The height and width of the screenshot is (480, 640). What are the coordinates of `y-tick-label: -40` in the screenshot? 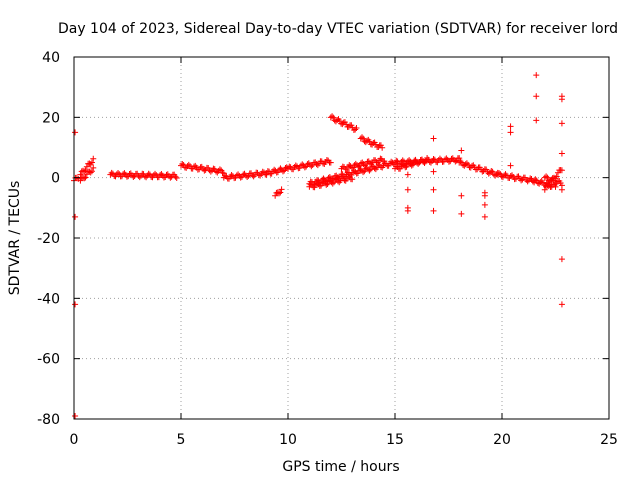 It's located at (48, 299).